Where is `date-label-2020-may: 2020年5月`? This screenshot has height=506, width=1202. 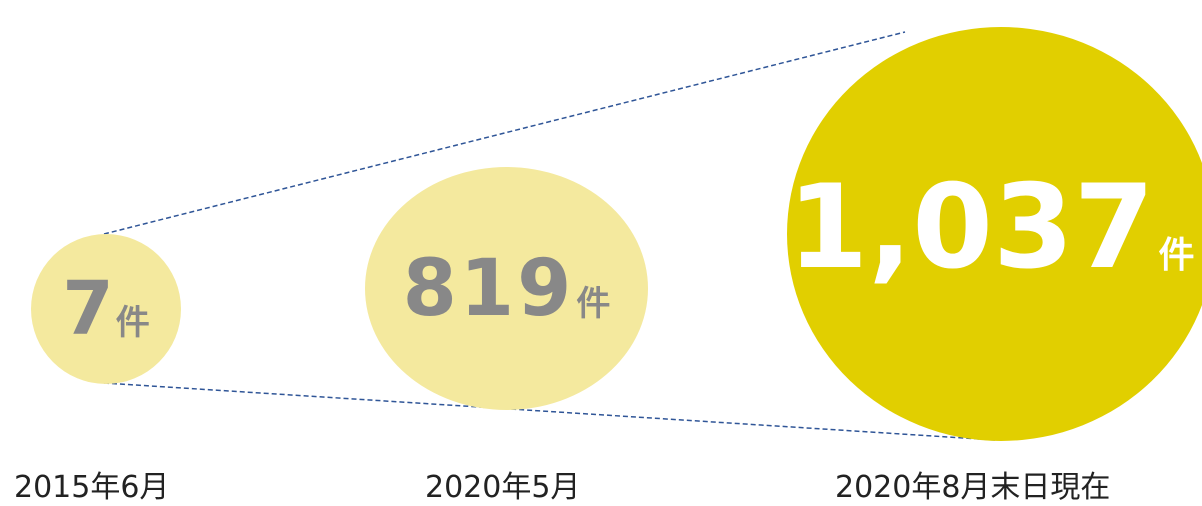
date-label-2020-may: 2020年5月 is located at coordinates (502, 488).